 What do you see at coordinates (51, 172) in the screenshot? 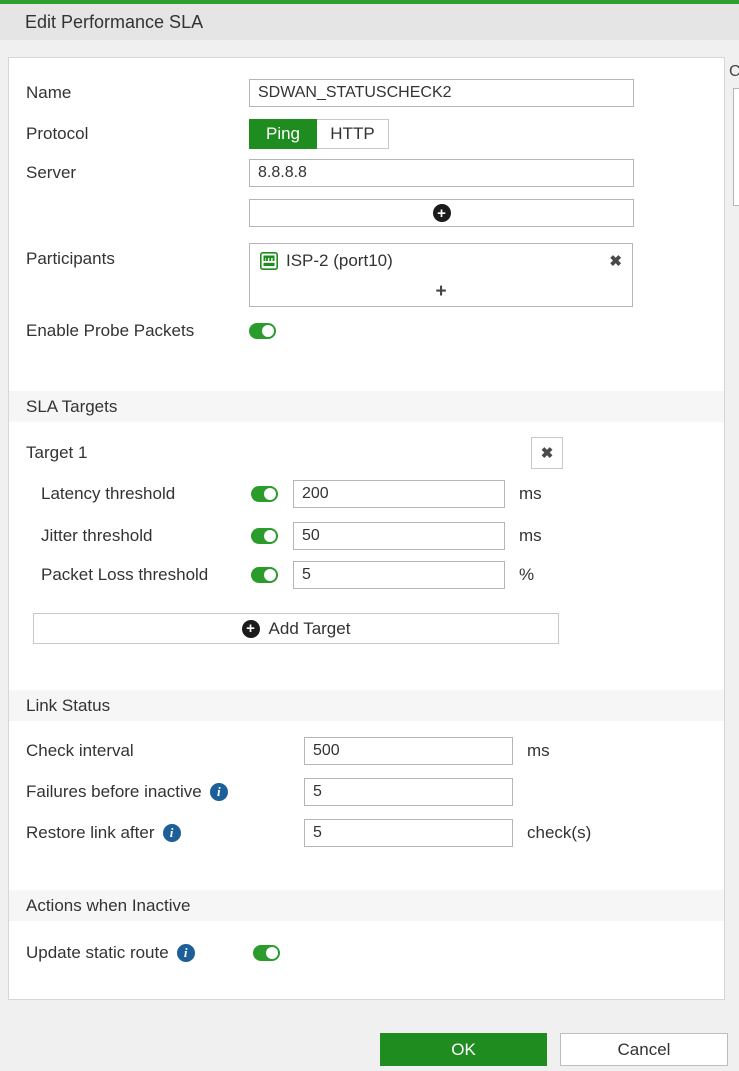
I see `server-label: Server` at bounding box center [51, 172].